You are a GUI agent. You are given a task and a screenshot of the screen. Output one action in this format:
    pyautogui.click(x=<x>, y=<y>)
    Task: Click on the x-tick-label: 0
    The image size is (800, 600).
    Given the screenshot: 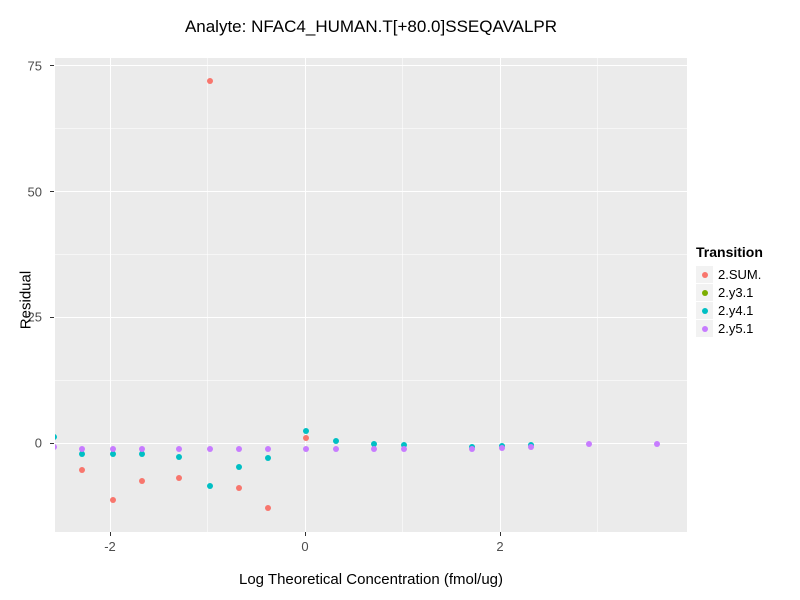 What is the action you would take?
    pyautogui.click(x=305, y=546)
    